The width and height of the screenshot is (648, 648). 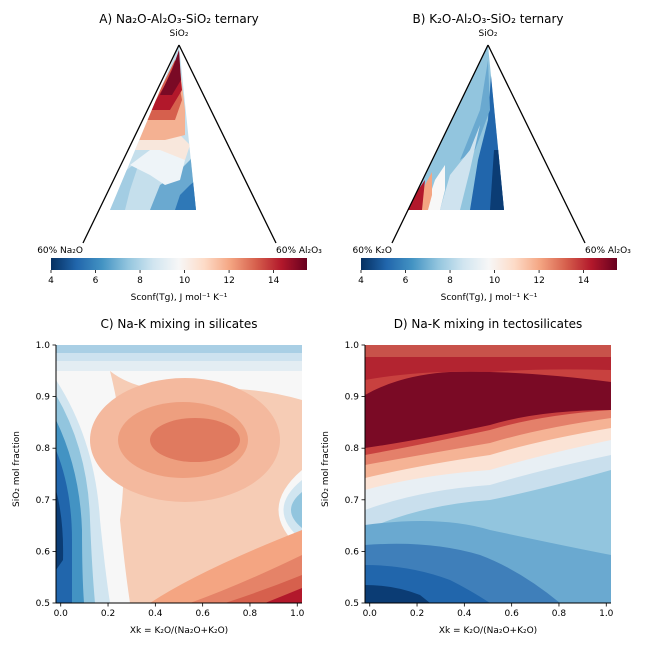 I want to click on panel-b-ternary-field, so click(x=456, y=127).